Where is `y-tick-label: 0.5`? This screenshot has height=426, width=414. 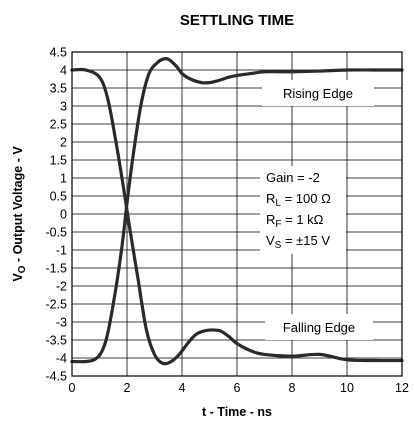
y-tick-label: 0.5 is located at coordinates (58, 197).